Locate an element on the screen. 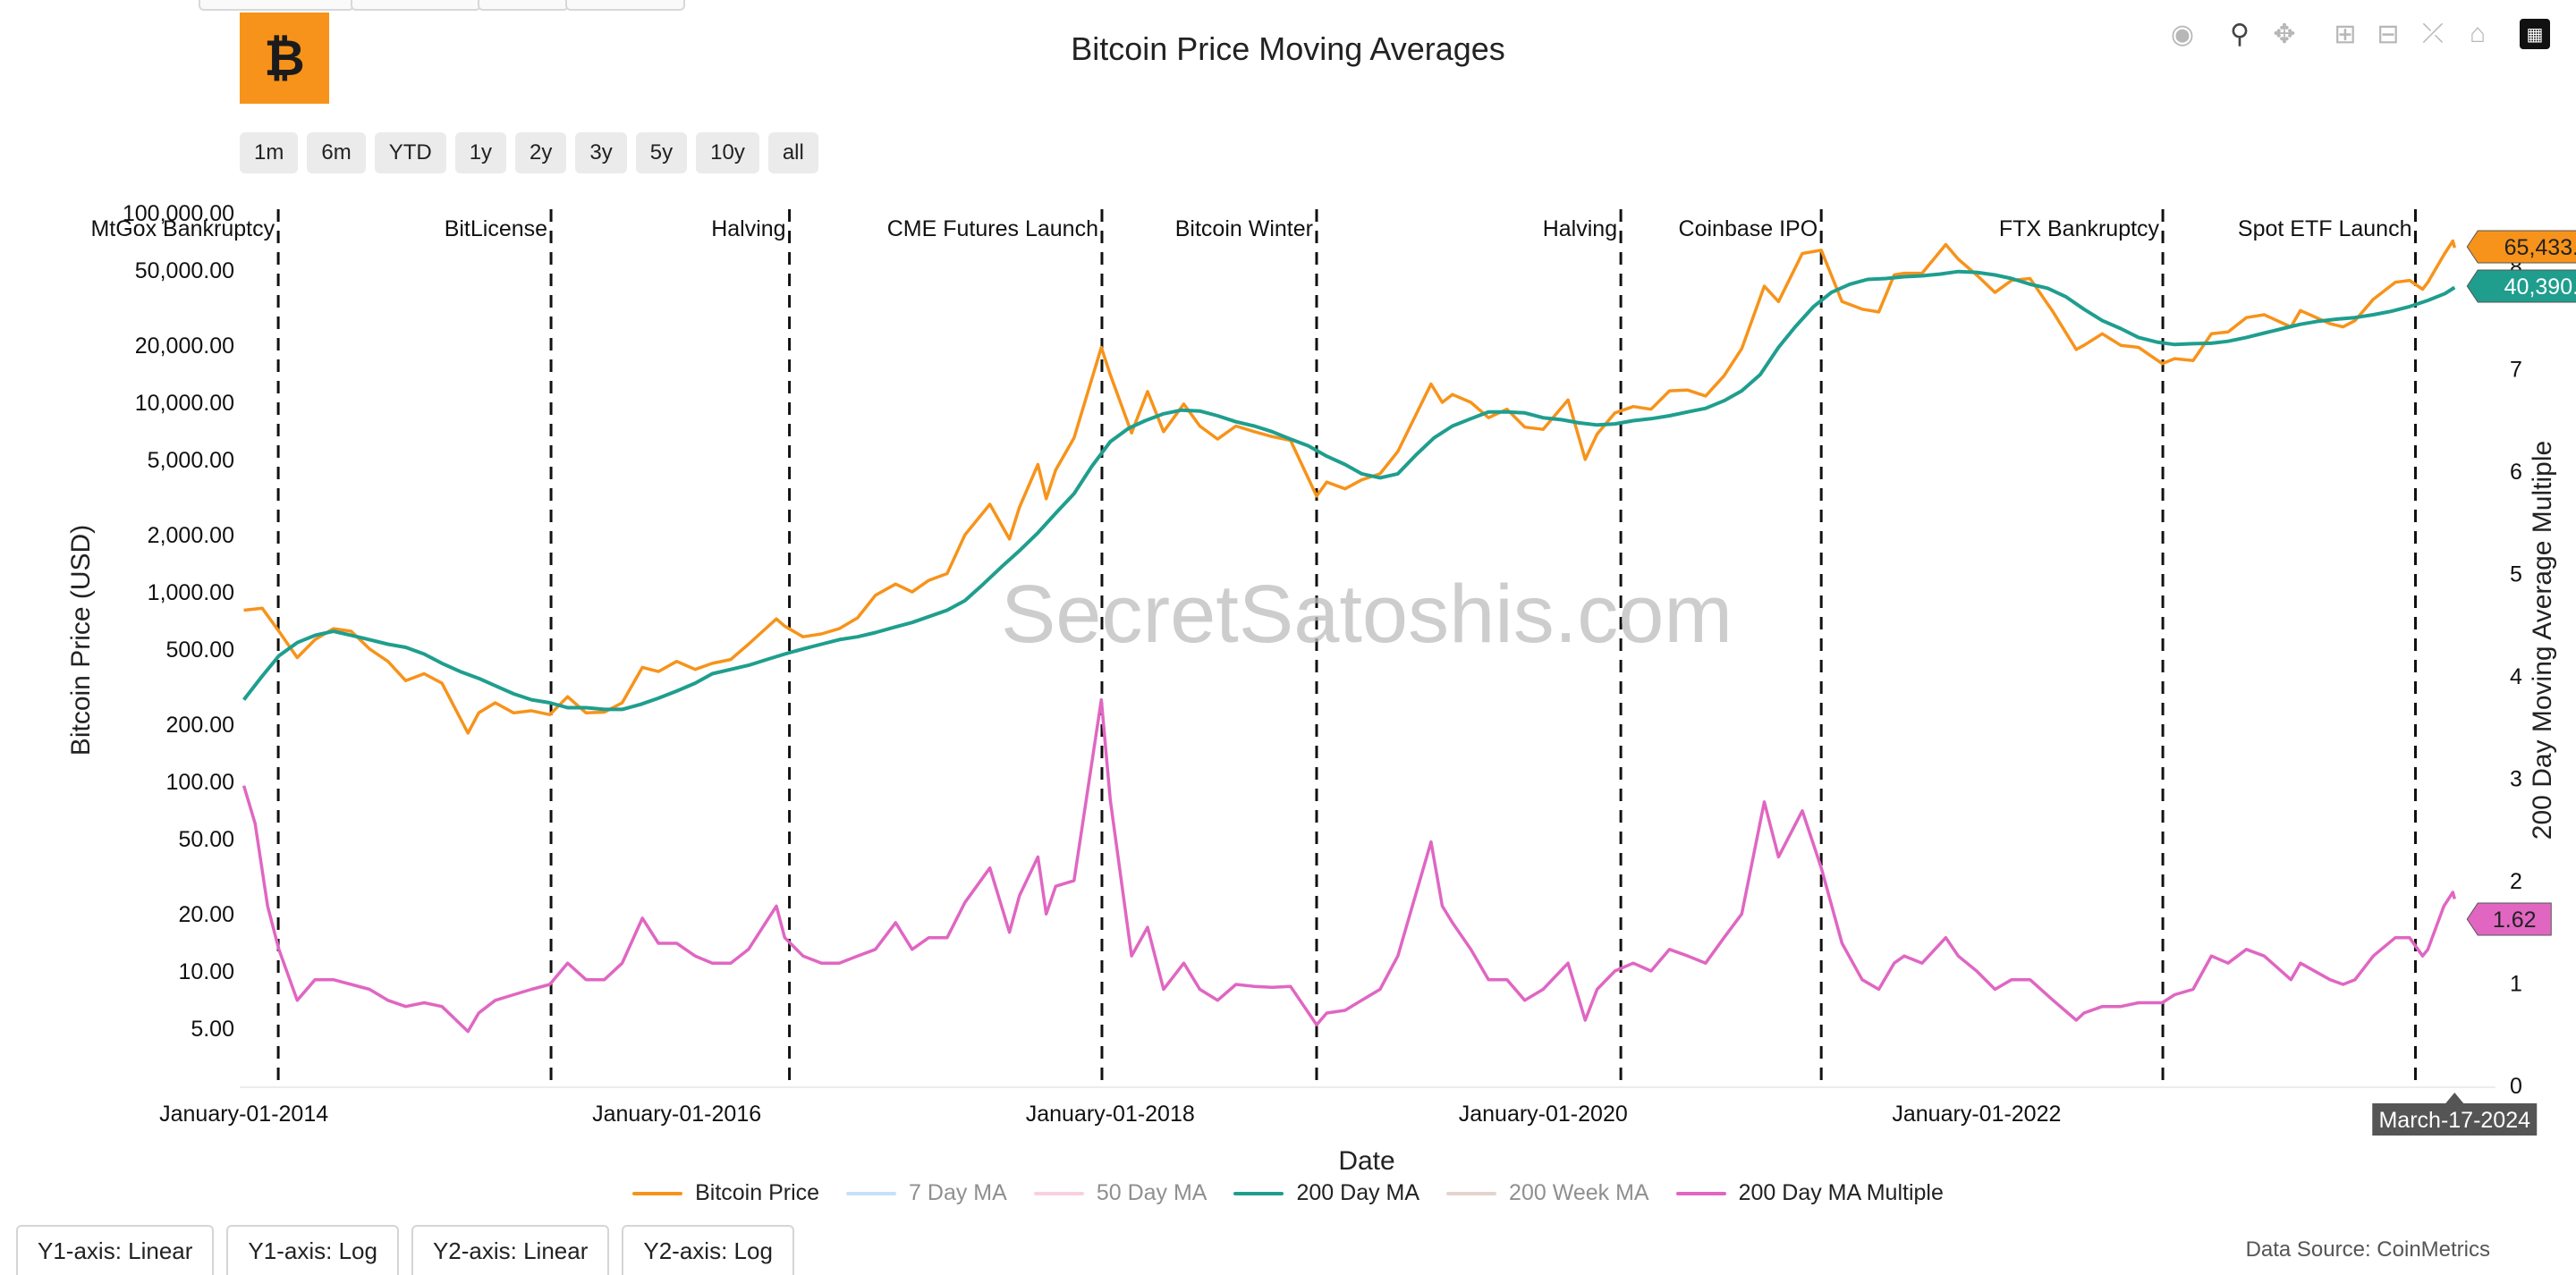 This screenshot has height=1275, width=2576. y2-tick-label: 1 is located at coordinates (2516, 984).